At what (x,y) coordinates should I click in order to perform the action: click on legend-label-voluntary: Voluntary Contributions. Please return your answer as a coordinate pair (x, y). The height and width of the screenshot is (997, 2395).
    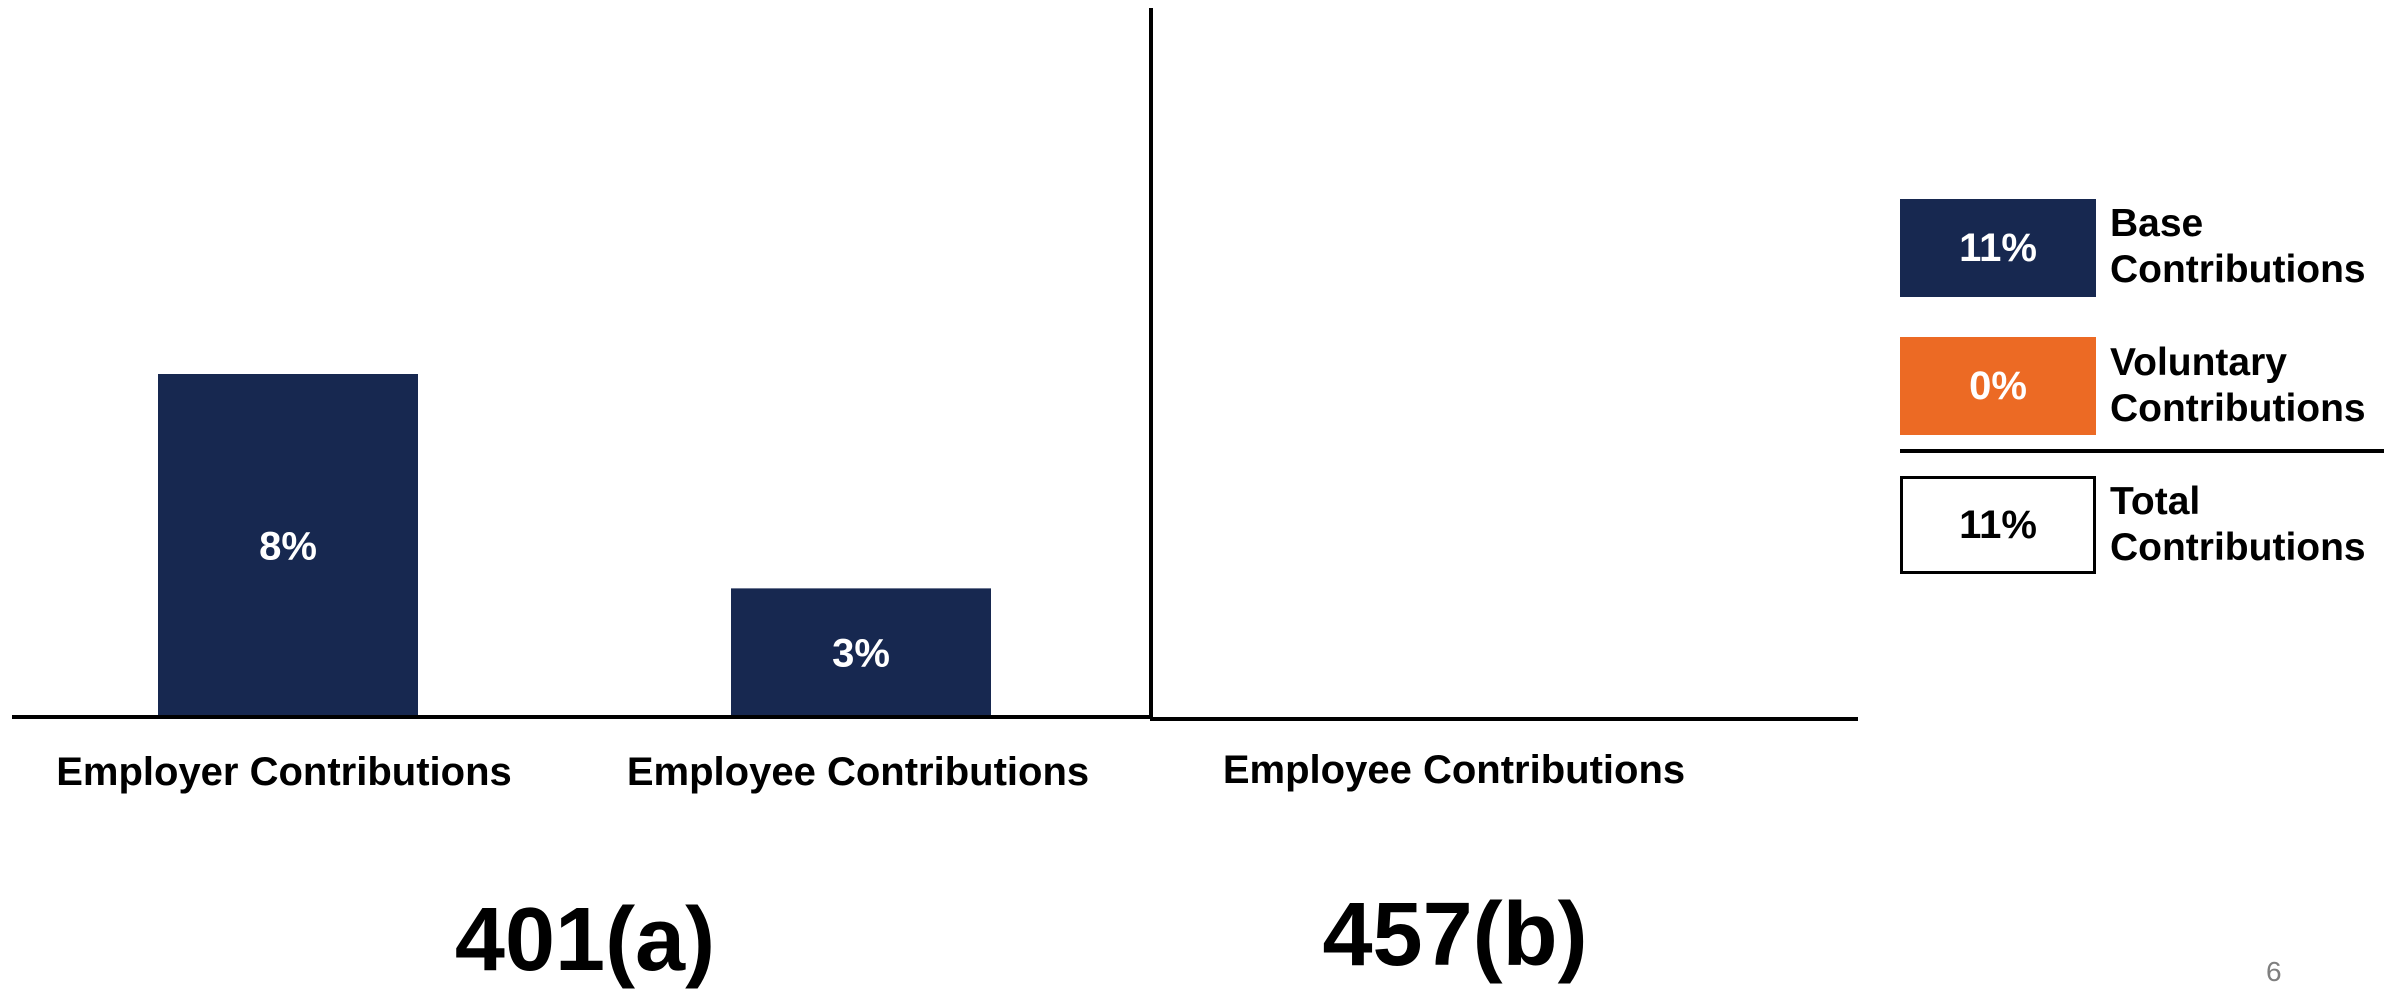
    Looking at the image, I should click on (2238, 385).